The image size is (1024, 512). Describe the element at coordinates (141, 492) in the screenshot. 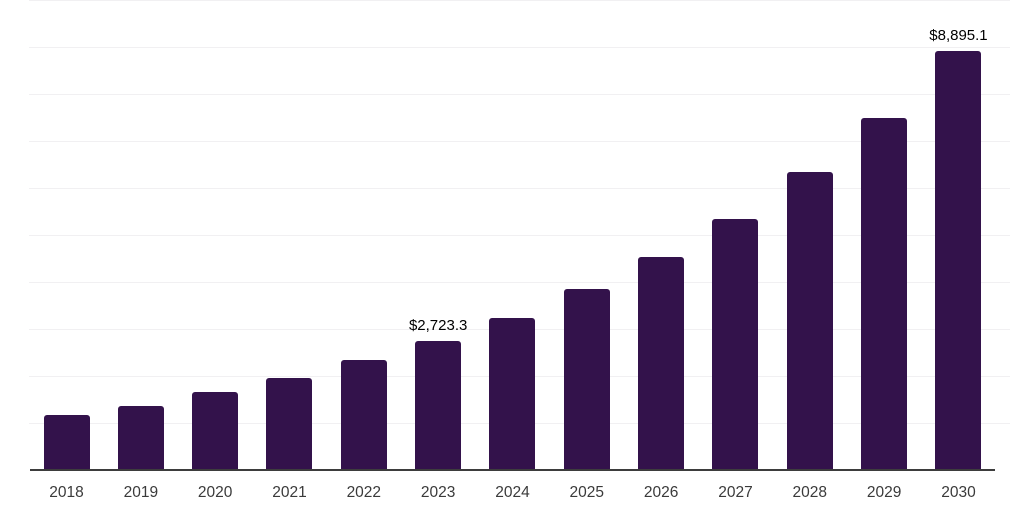

I see `x-tick-label-2019: 2019` at that location.